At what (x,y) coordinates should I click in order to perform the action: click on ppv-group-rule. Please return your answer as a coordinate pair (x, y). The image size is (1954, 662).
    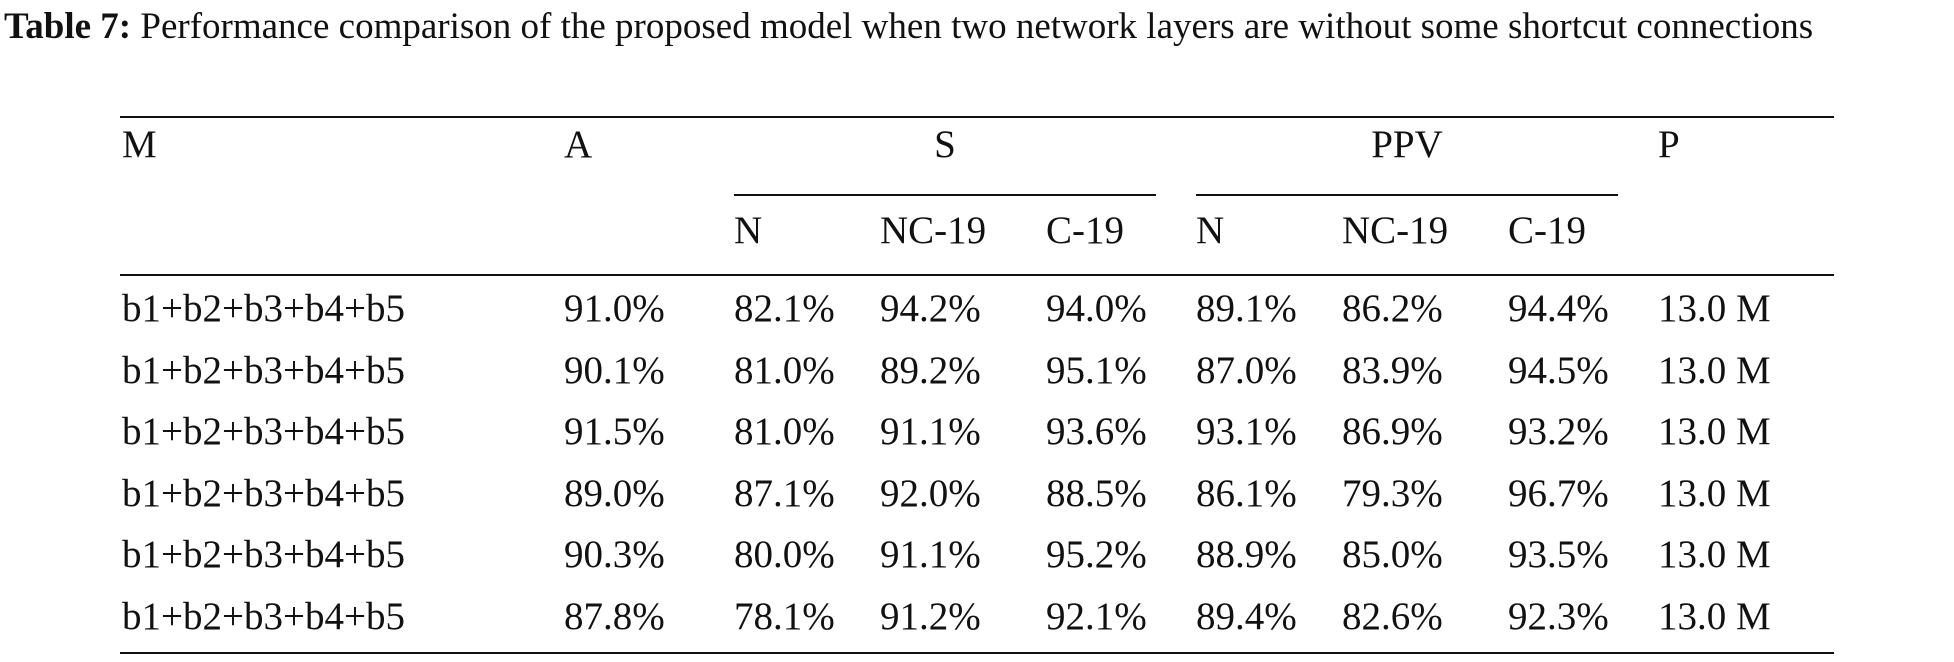
    Looking at the image, I should click on (1407, 195).